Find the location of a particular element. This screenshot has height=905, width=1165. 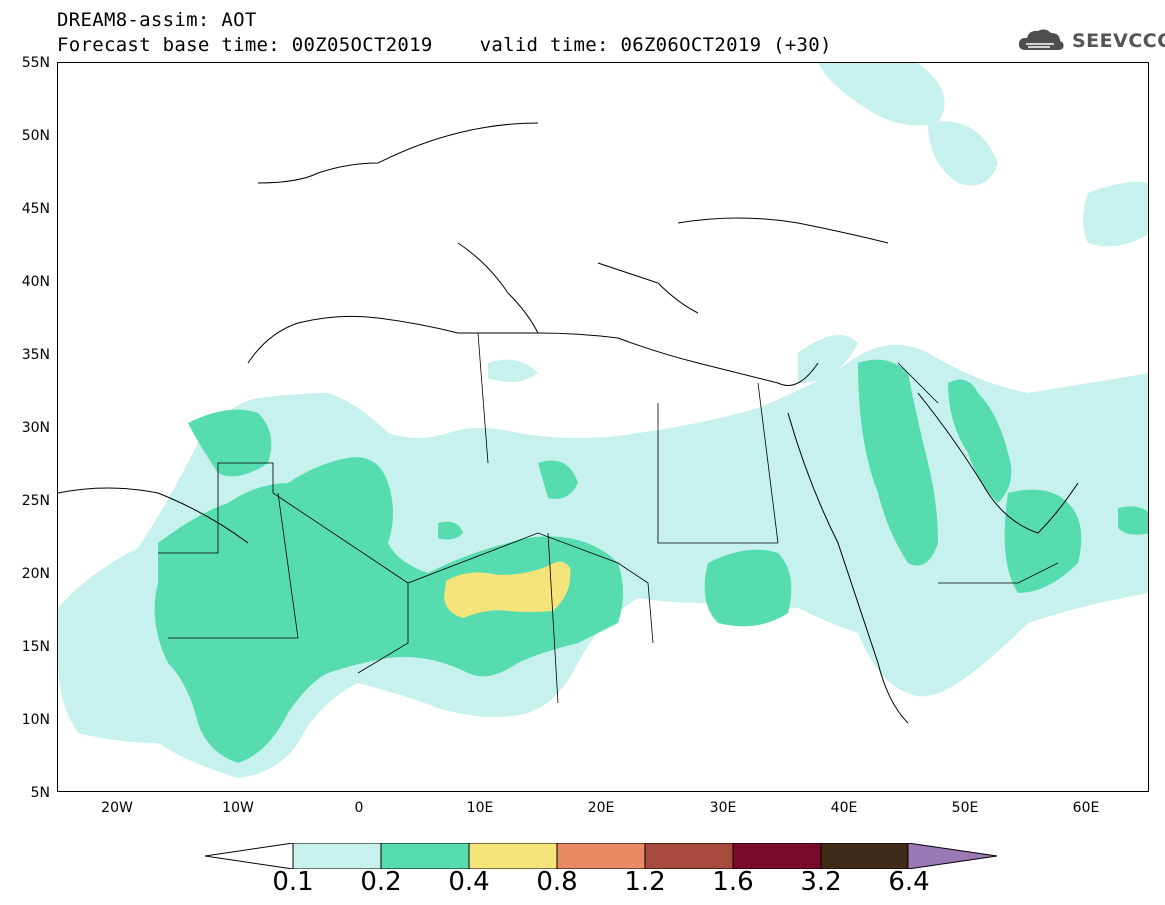

colorbar-label: 0.8 is located at coordinates (557, 882).